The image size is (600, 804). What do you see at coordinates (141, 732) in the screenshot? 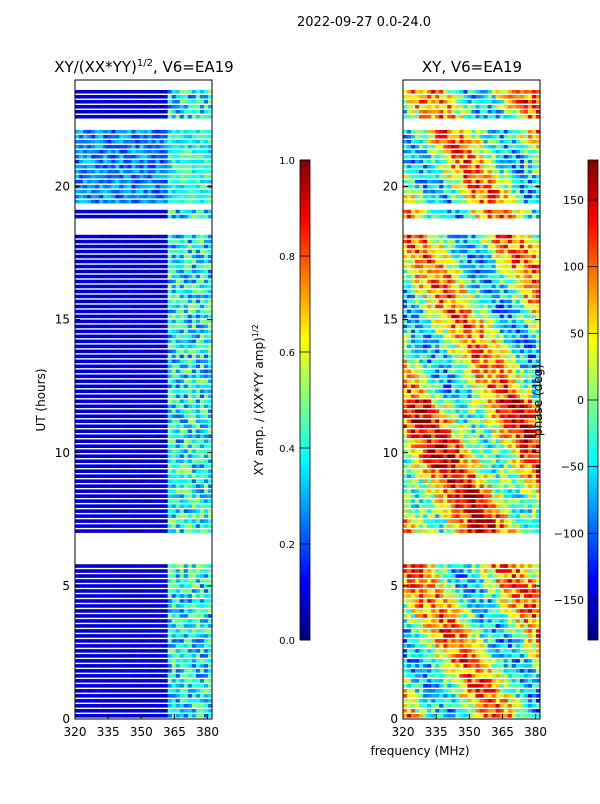
I see `x-tick-label: 350` at bounding box center [141, 732].